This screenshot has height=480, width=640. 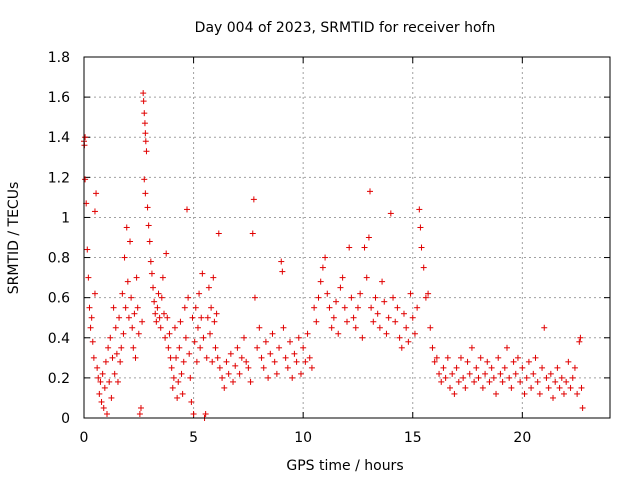 I want to click on x-tick-label: 15, so click(x=413, y=438).